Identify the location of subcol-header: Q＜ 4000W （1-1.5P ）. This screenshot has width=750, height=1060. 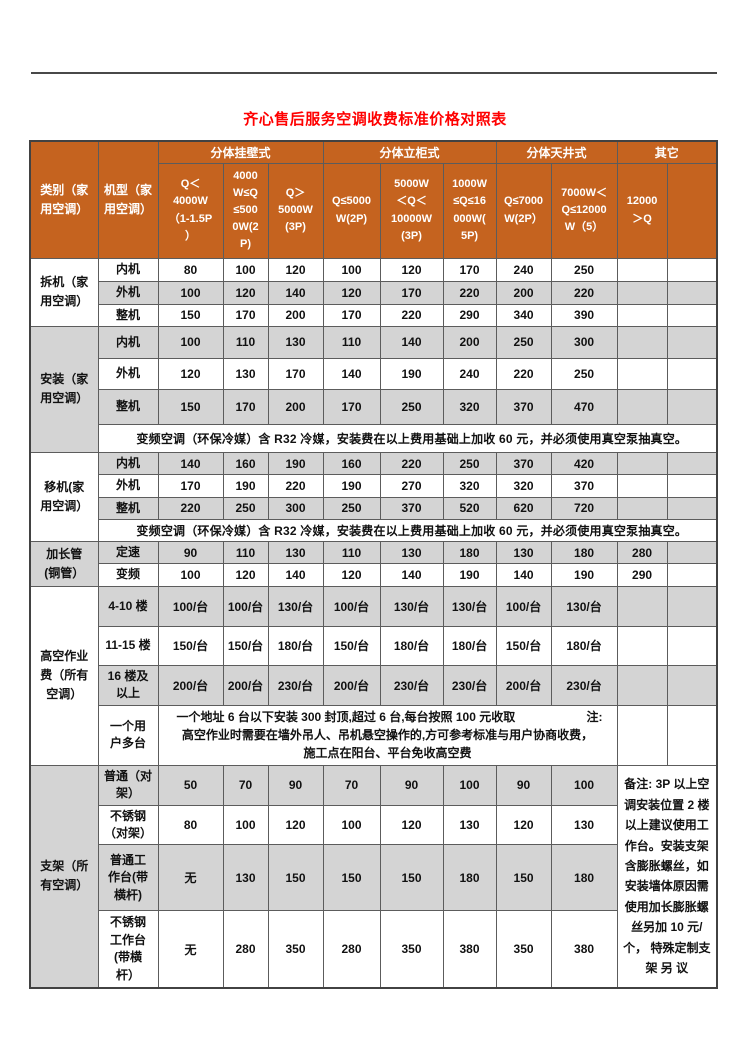
(190, 210).